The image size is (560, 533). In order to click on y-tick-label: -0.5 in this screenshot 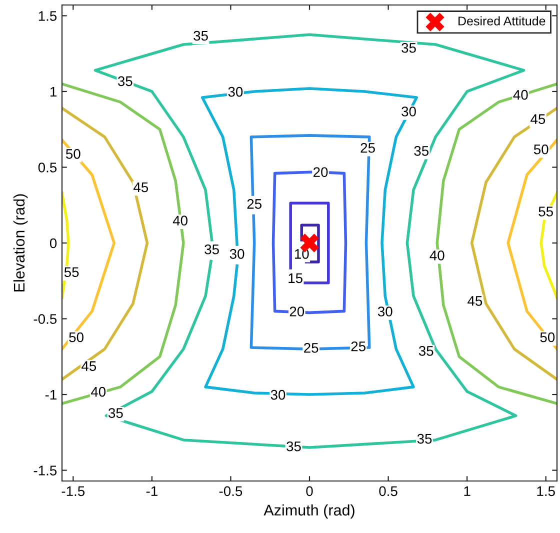, I will do `click(45, 319)`.